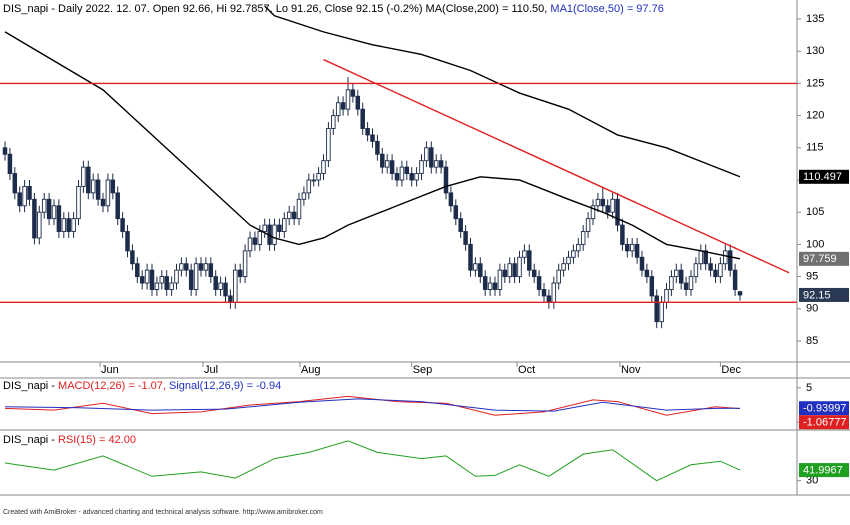  I want to click on title-part: MA1(Close,50) = 97.76, so click(605, 9).